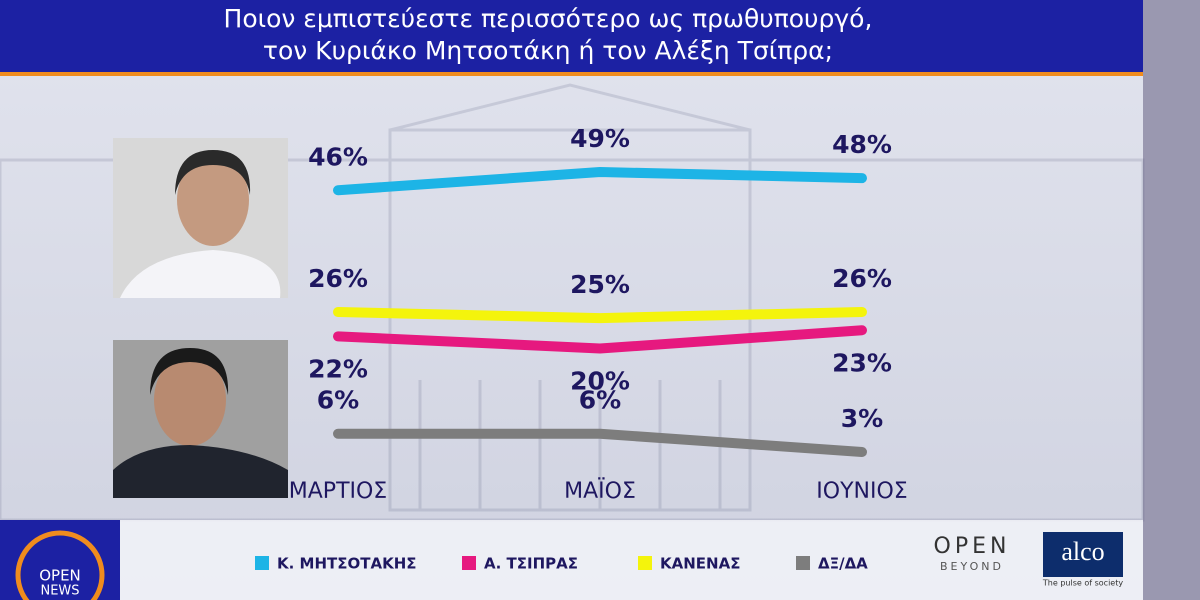  Describe the element at coordinates (571, 74) in the screenshot. I see `header-underline` at that location.